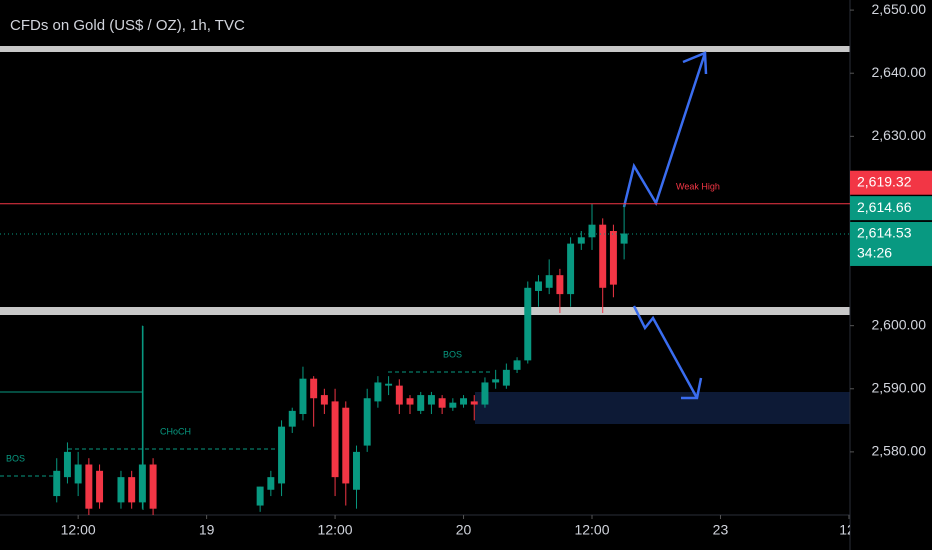 The height and width of the screenshot is (550, 932). I want to click on arrow-down, so click(665, 352).